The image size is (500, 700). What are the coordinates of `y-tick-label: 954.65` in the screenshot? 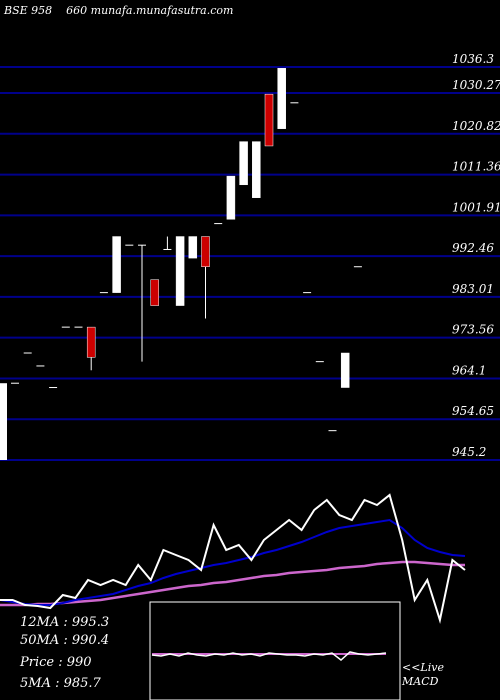 It's located at (473, 411).